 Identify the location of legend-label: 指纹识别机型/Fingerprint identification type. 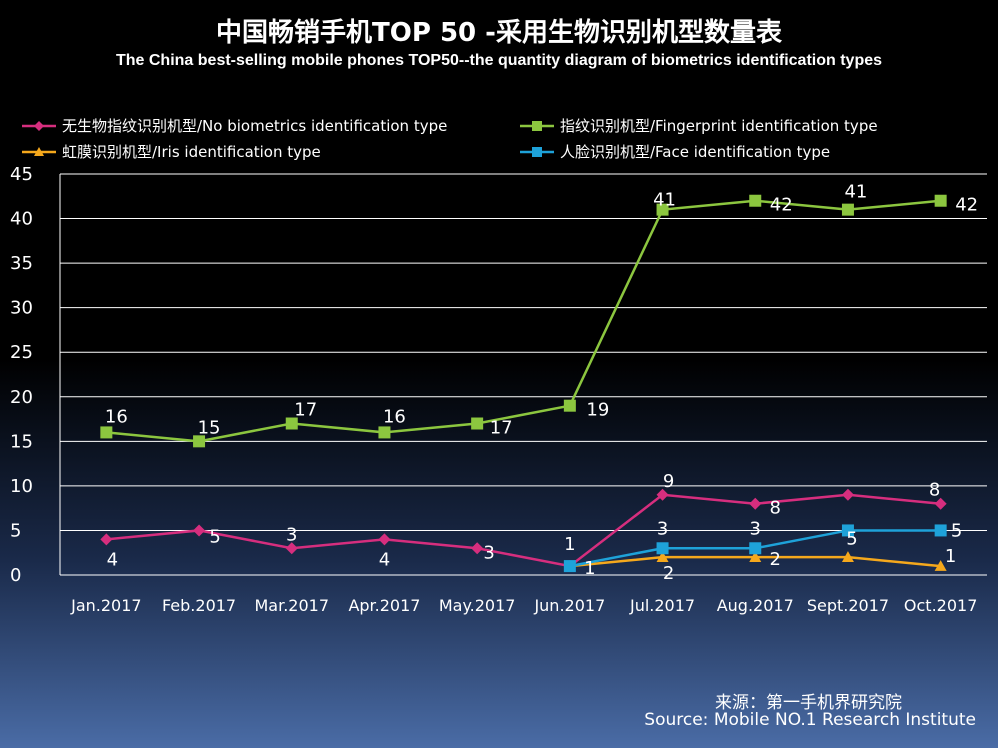
(719, 126).